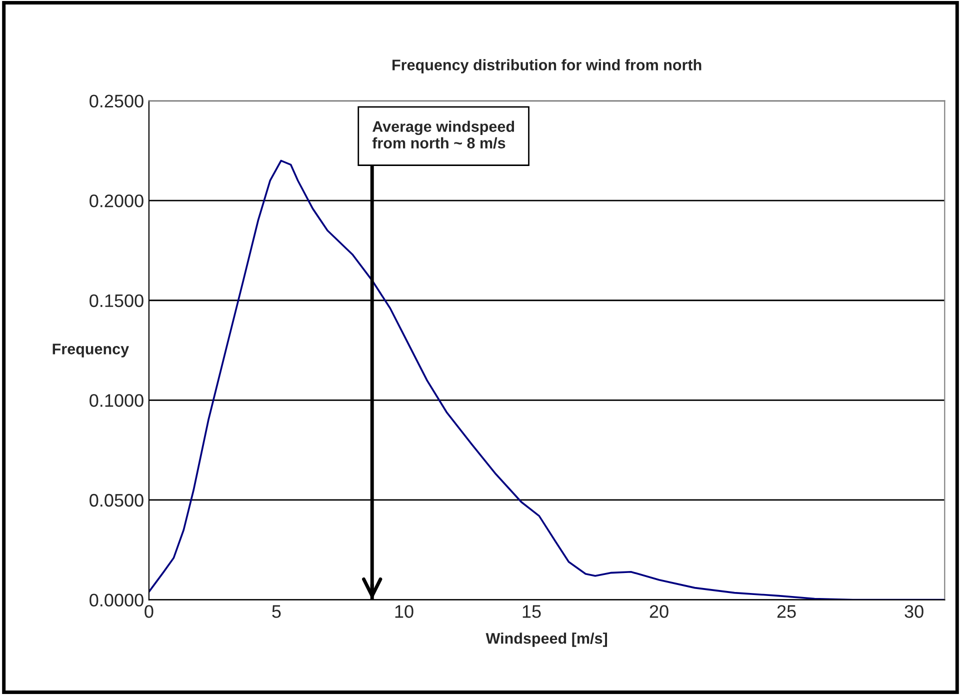 Image resolution: width=961 pixels, height=695 pixels. Describe the element at coordinates (117, 600) in the screenshot. I see `y-tick-label: 0.0000` at that location.